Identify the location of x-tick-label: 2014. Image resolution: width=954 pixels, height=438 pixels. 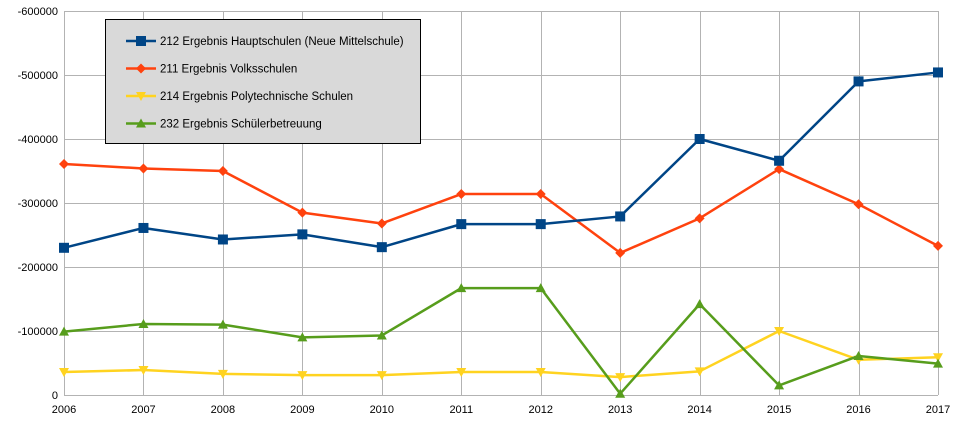
(699, 410).